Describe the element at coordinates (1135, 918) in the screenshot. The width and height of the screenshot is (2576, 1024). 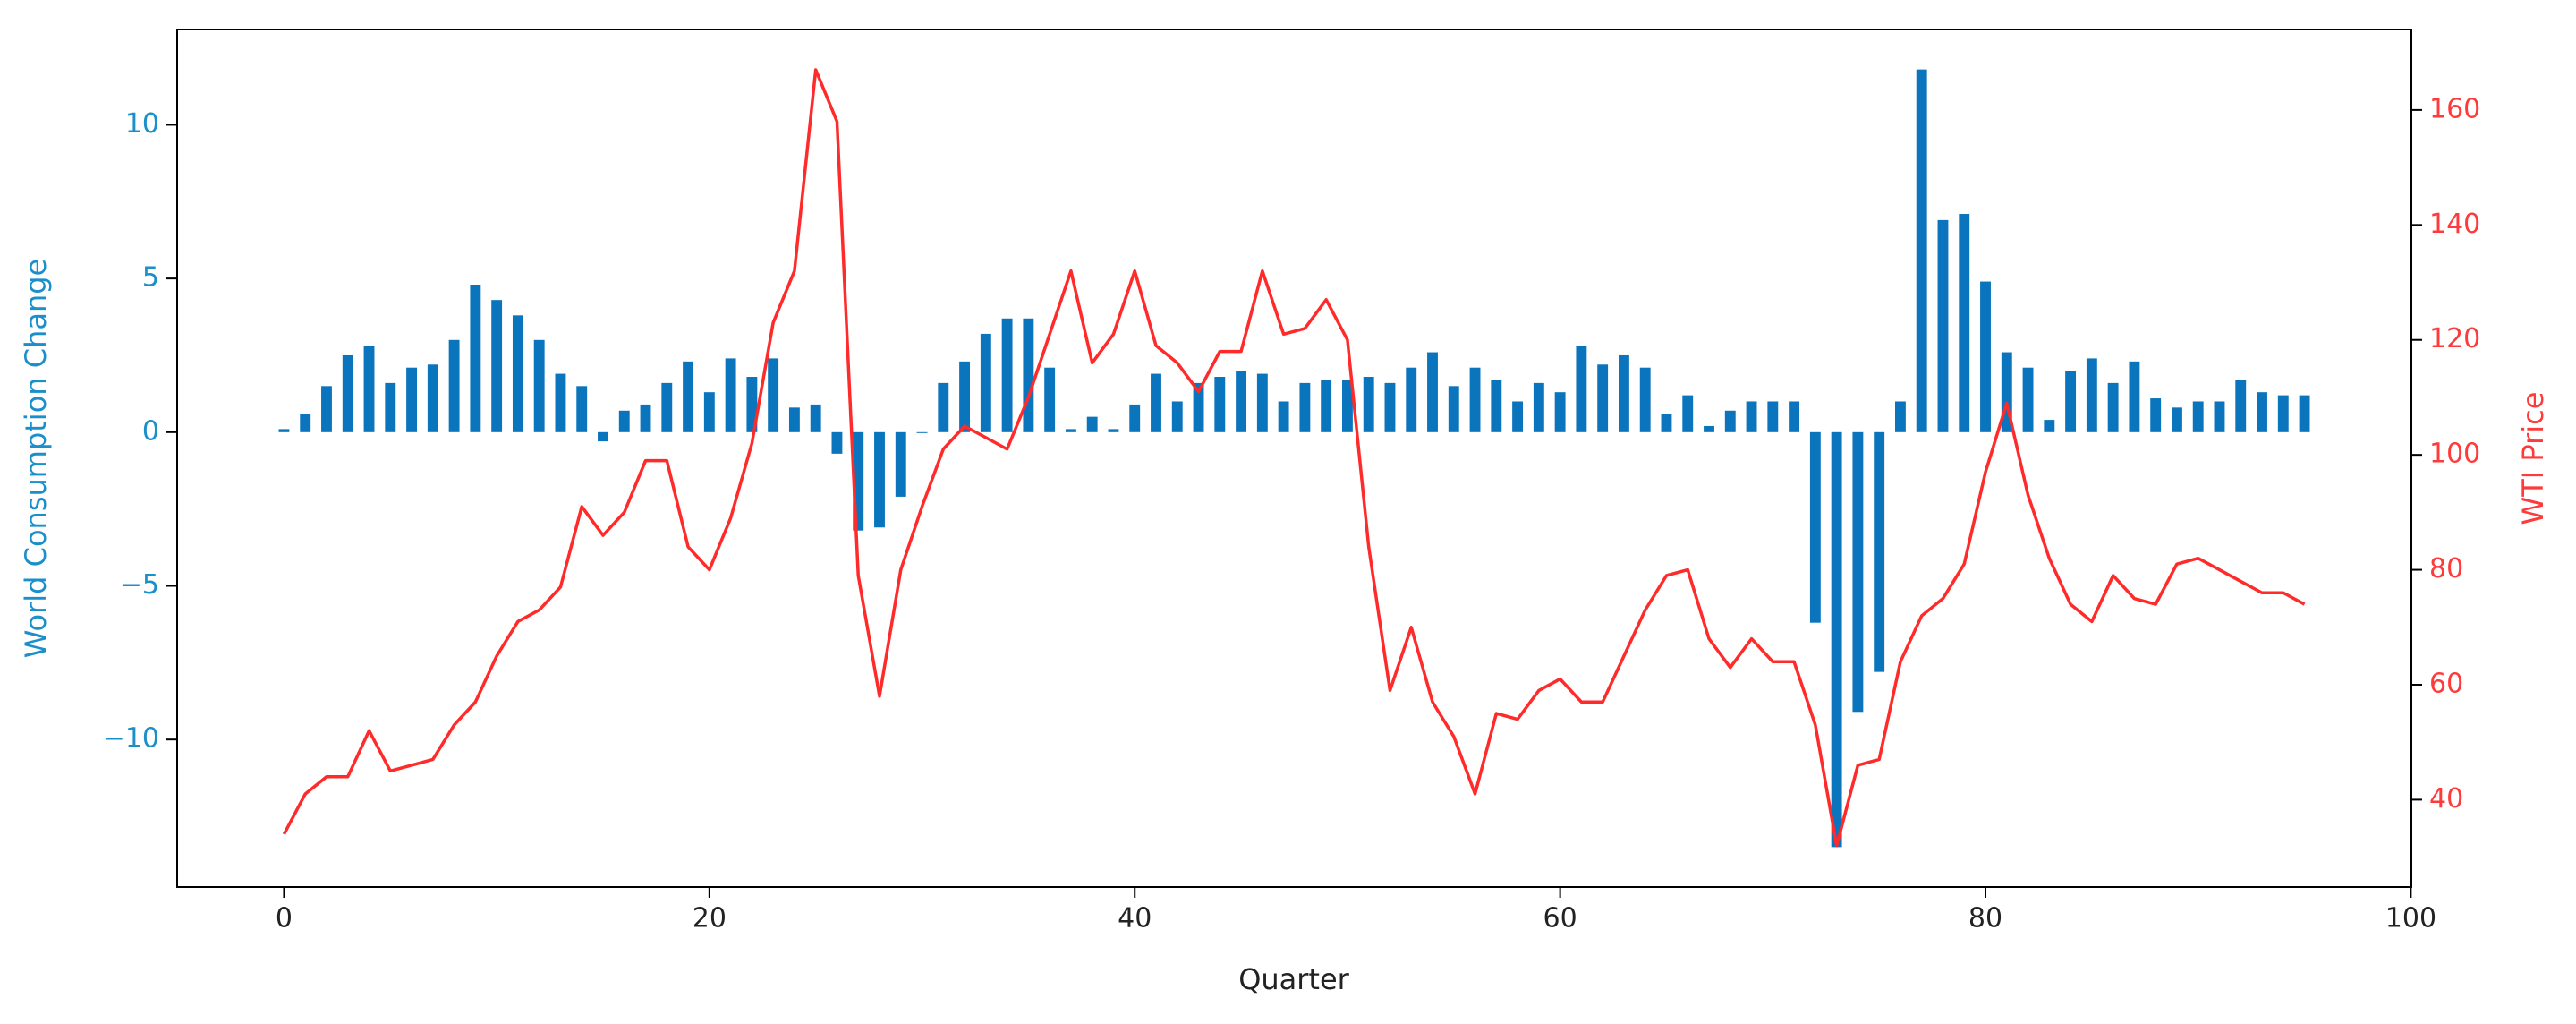
I see `x-tick-label: 40` at that location.